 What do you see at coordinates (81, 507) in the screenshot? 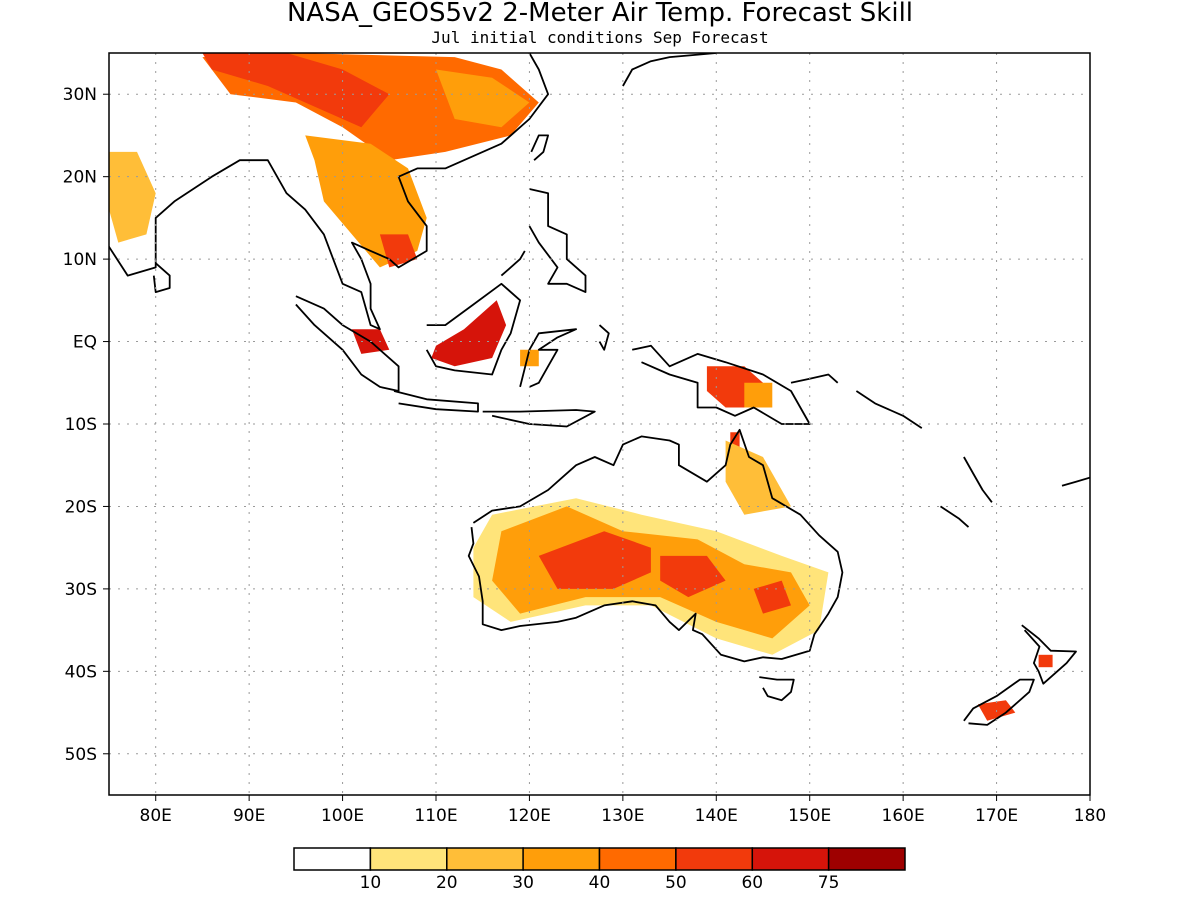
I see `lat-label-20s: 20S` at bounding box center [81, 507].